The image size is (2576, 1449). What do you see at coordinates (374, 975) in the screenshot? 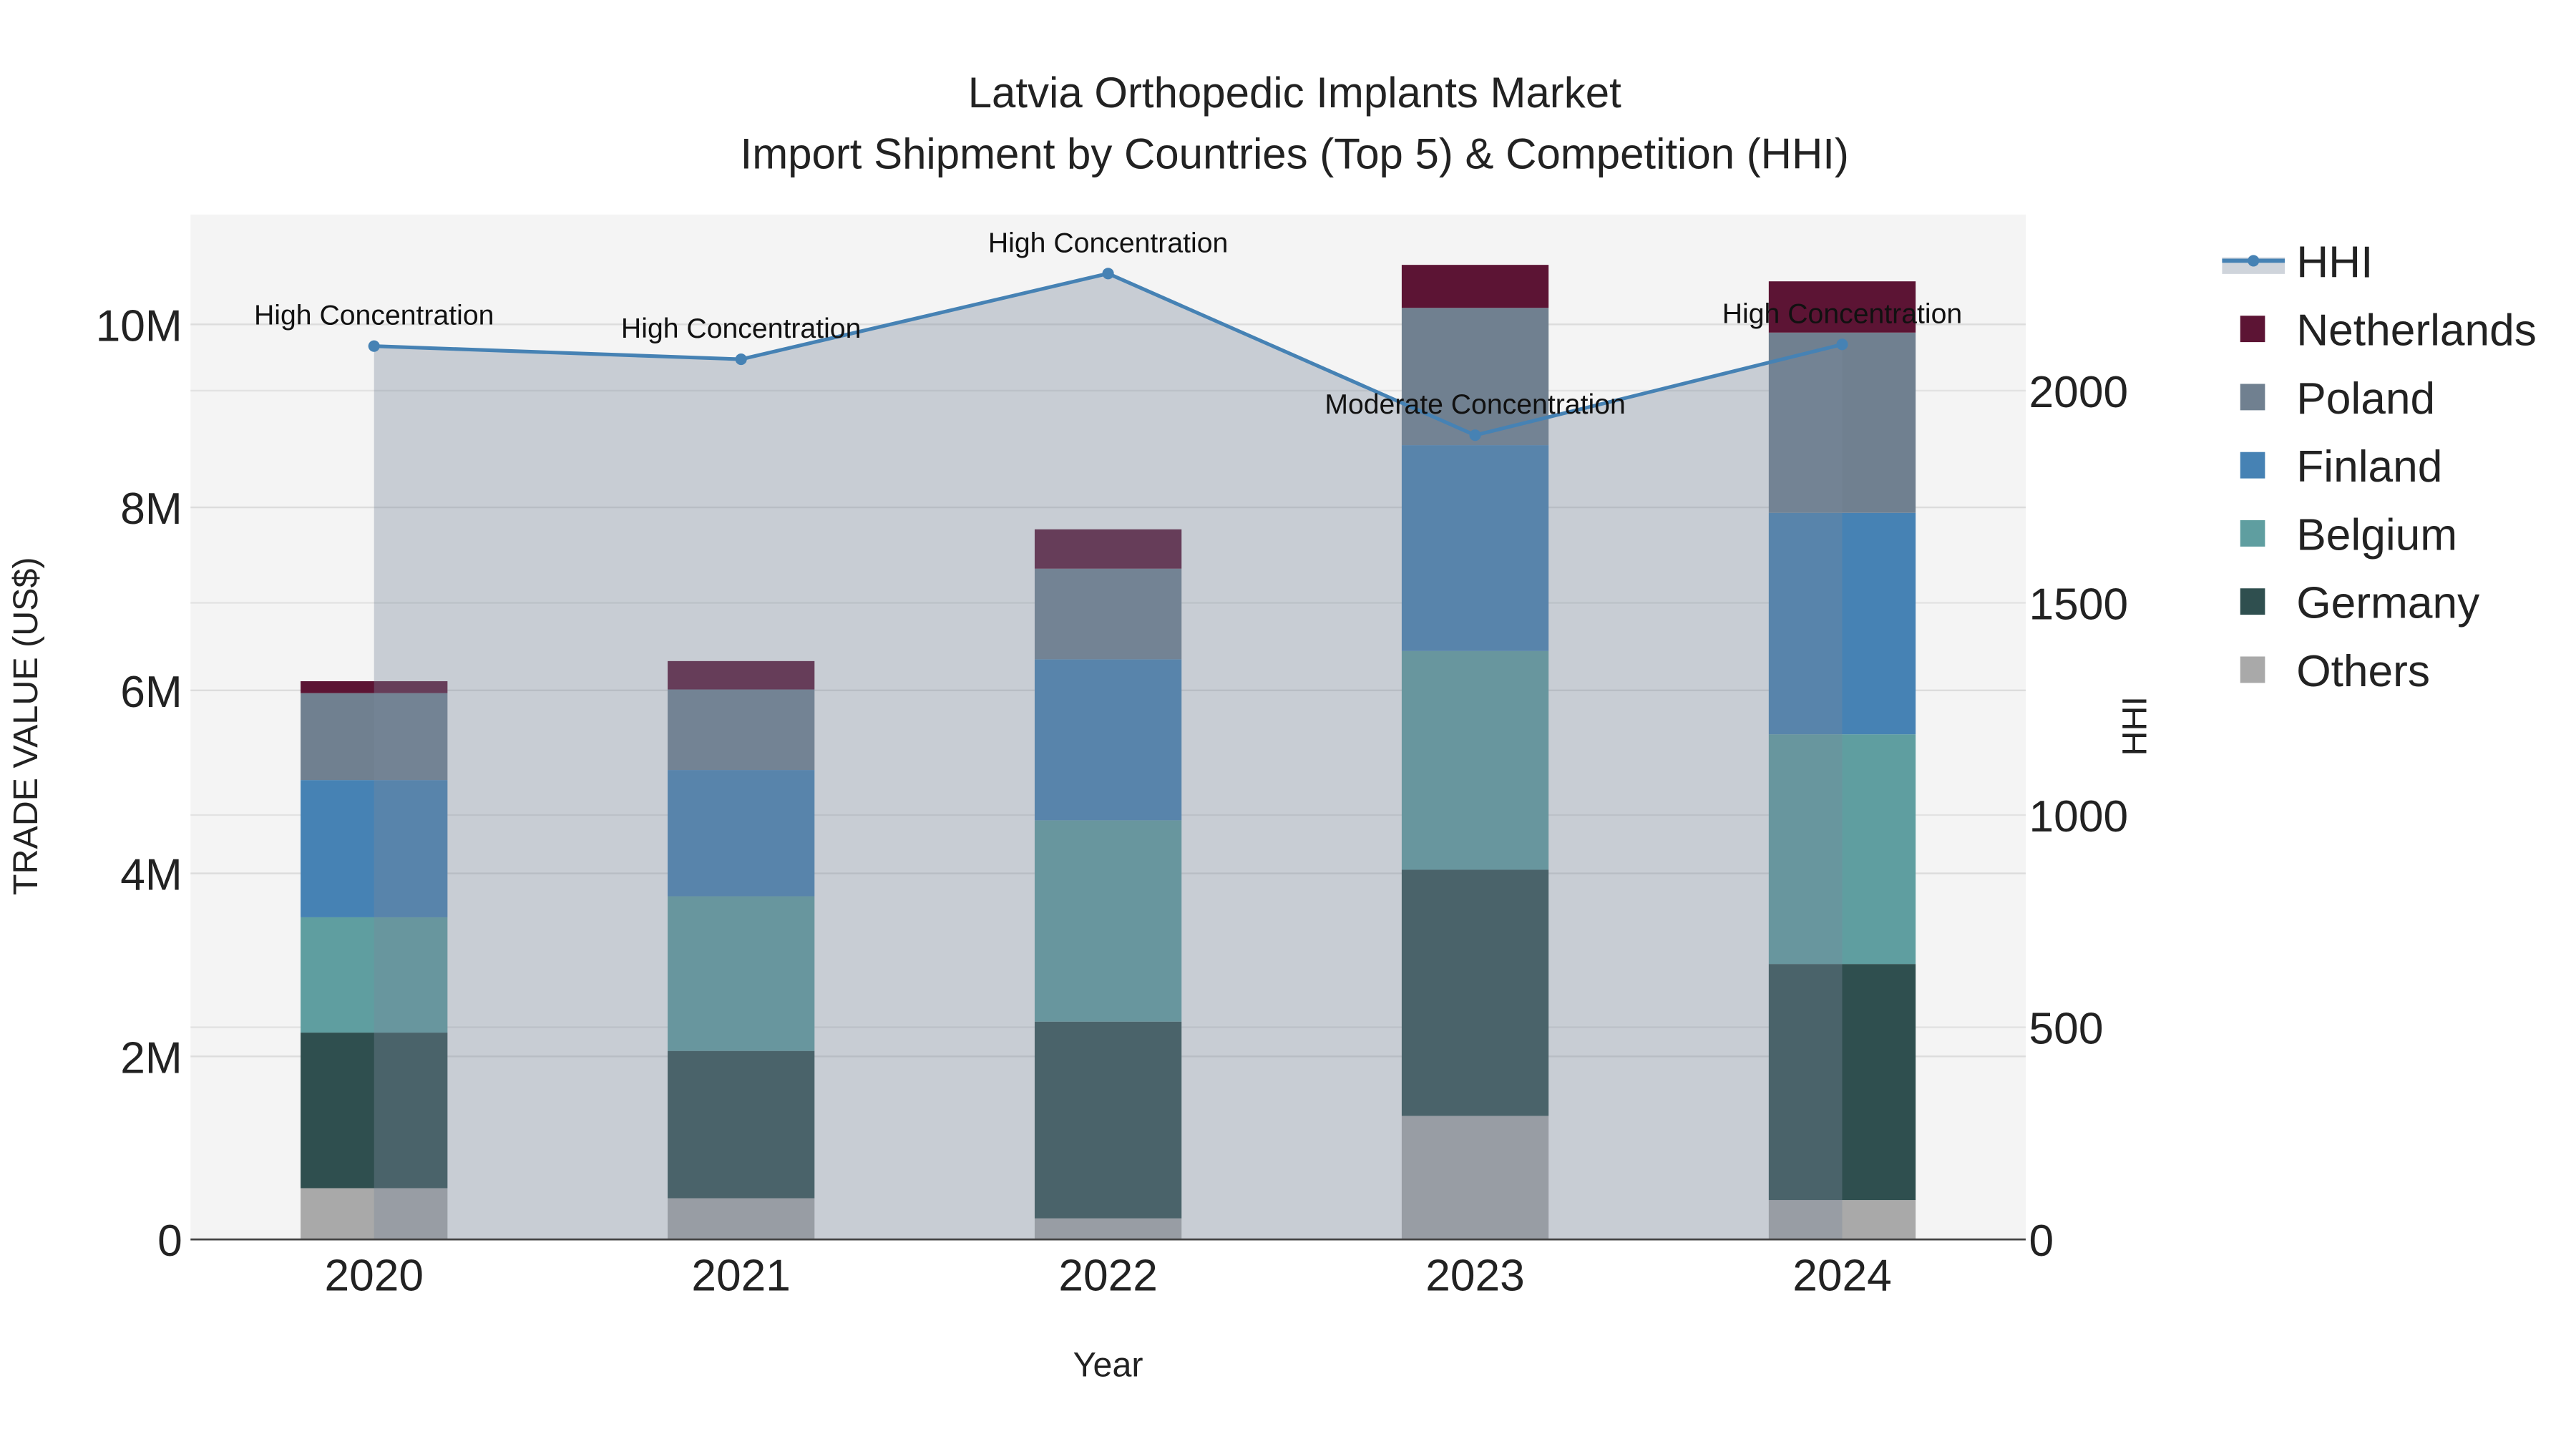
I see `bar-belgium-2020` at bounding box center [374, 975].